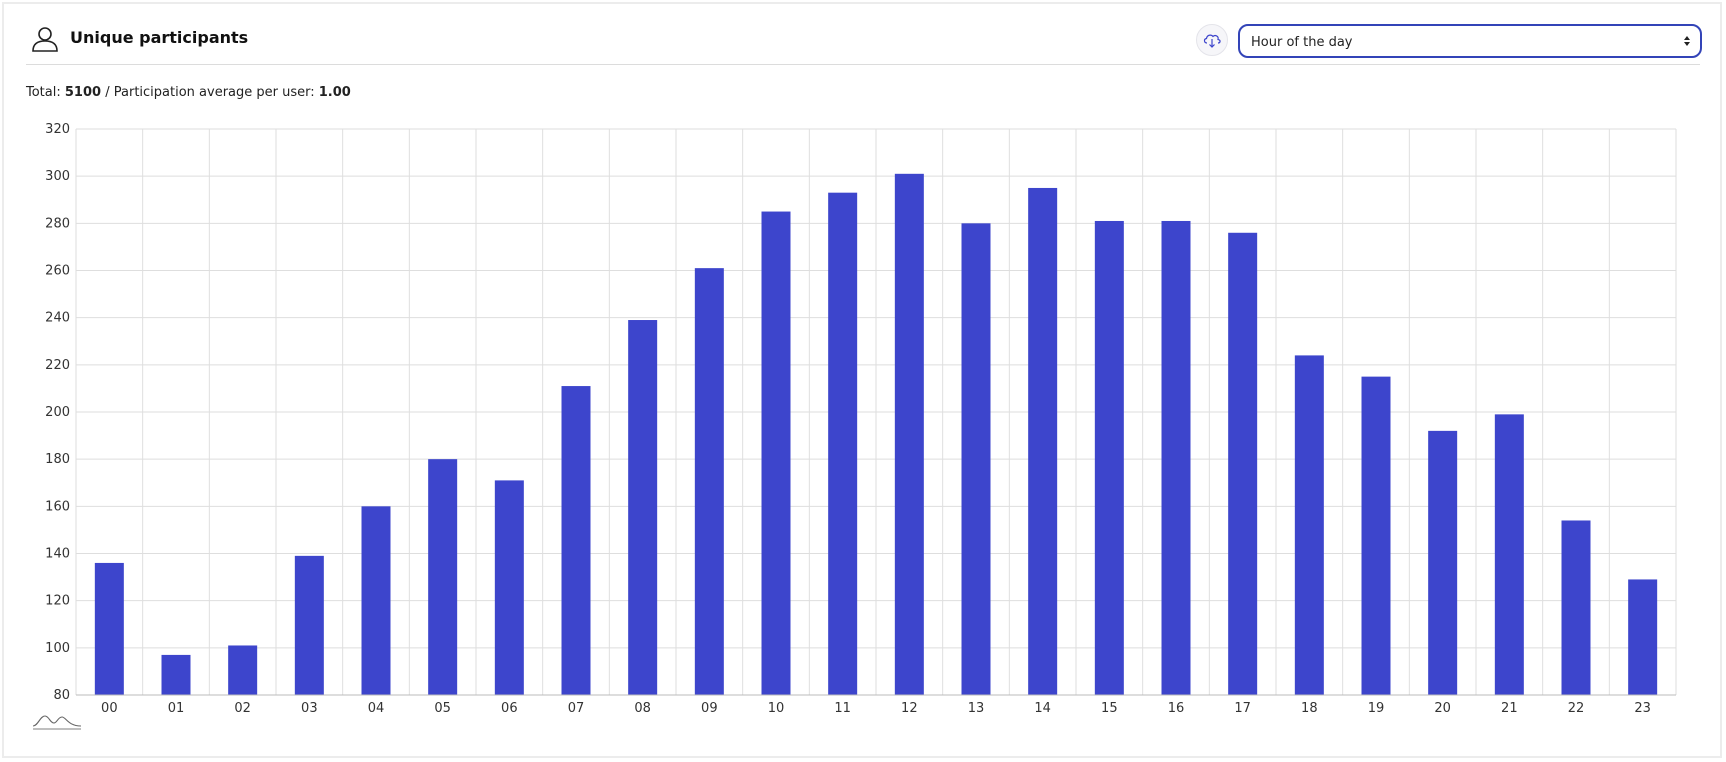 The image size is (1726, 762). What do you see at coordinates (1376, 706) in the screenshot?
I see `x-tick-label: 19` at bounding box center [1376, 706].